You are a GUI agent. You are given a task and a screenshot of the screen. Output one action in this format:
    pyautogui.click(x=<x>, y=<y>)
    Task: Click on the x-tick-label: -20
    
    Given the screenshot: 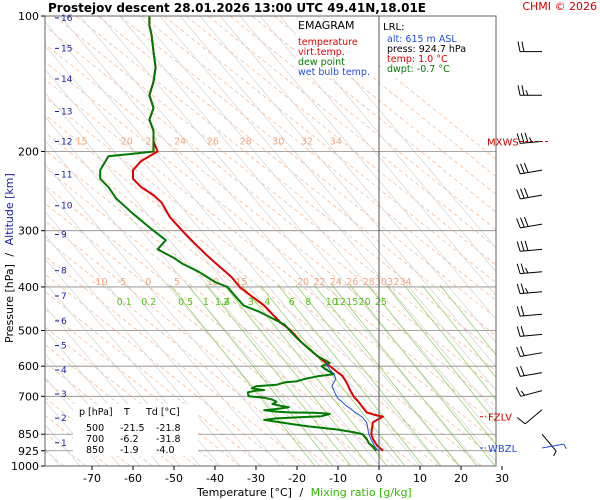 What is the action you would take?
    pyautogui.click(x=297, y=478)
    